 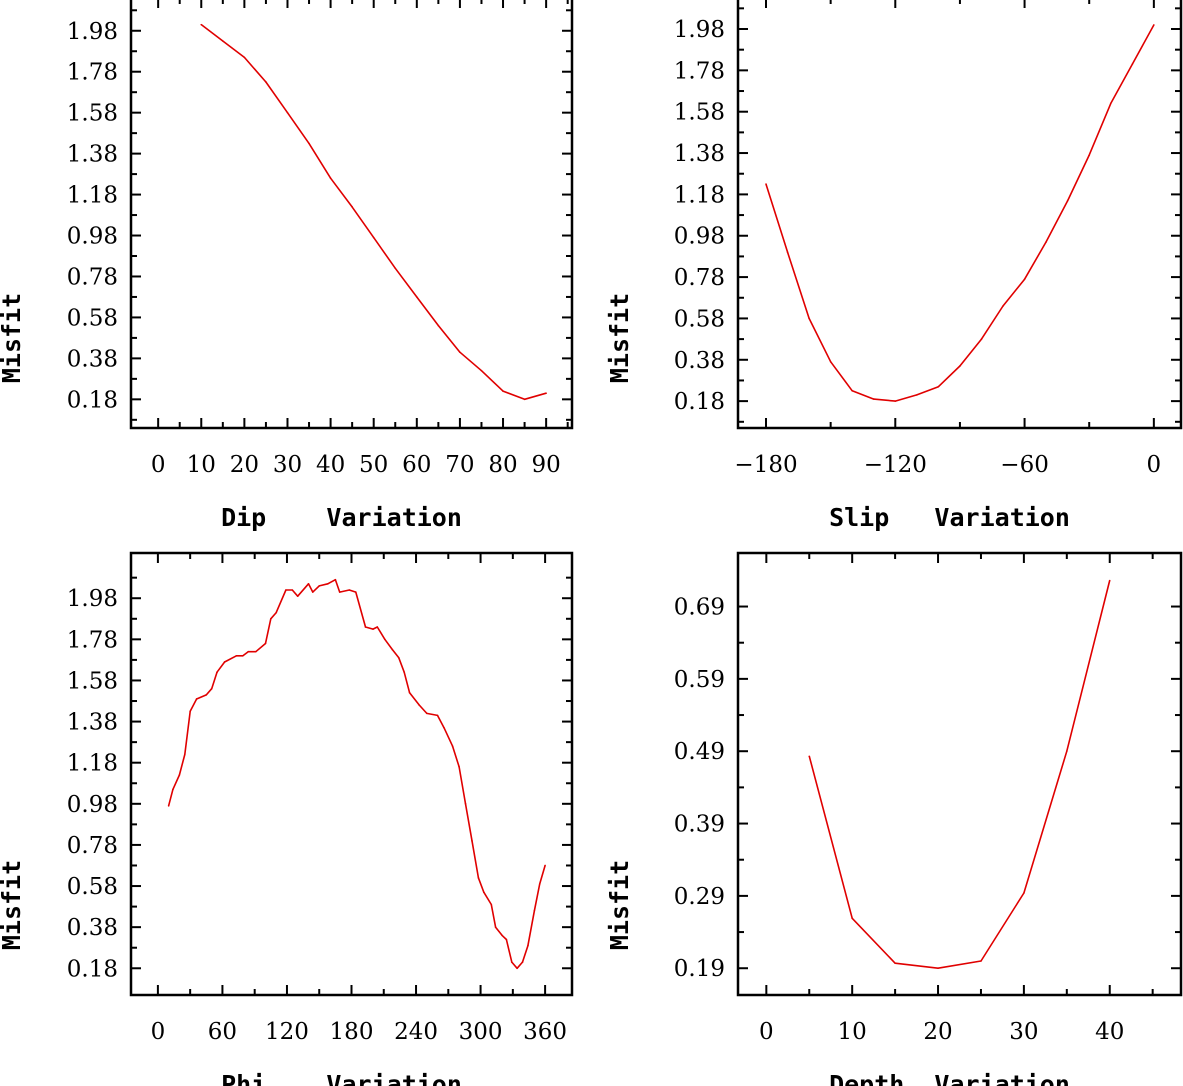 What do you see at coordinates (699, 680) in the screenshot?
I see `y-tick-label: 0.59` at bounding box center [699, 680].